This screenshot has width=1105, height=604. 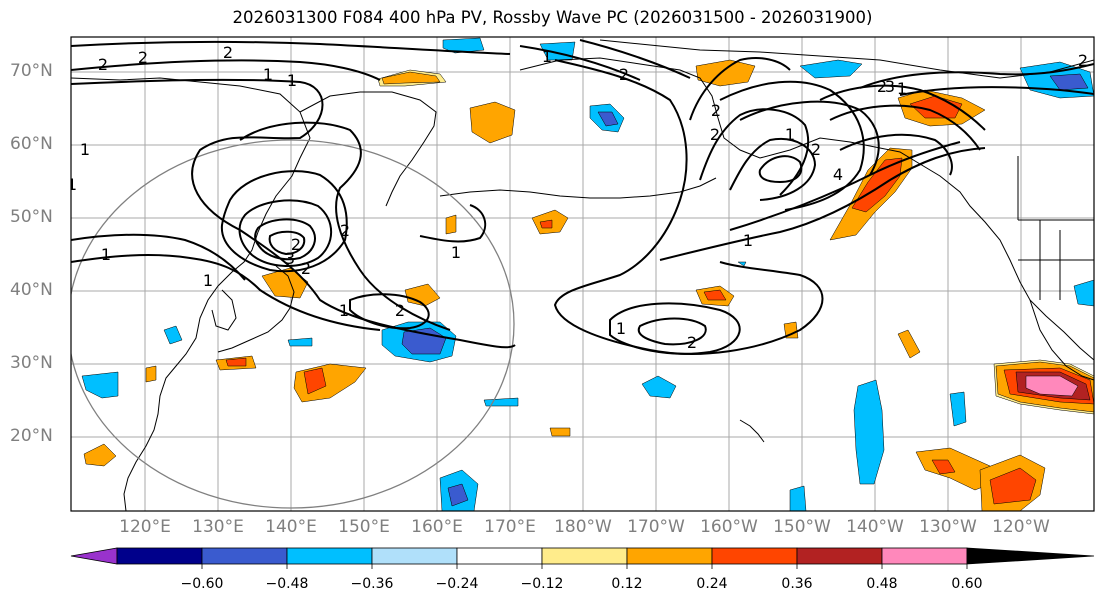 I want to click on contour-label: 4, so click(x=838, y=174).